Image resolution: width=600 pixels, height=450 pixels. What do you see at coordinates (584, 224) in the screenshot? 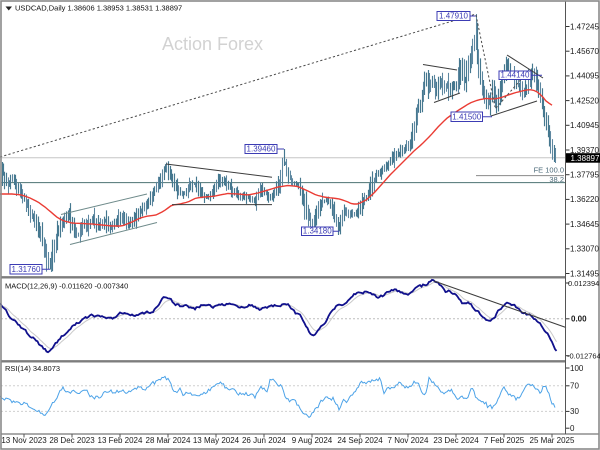
I see `svg-text: 1.34645` at bounding box center [584, 224].